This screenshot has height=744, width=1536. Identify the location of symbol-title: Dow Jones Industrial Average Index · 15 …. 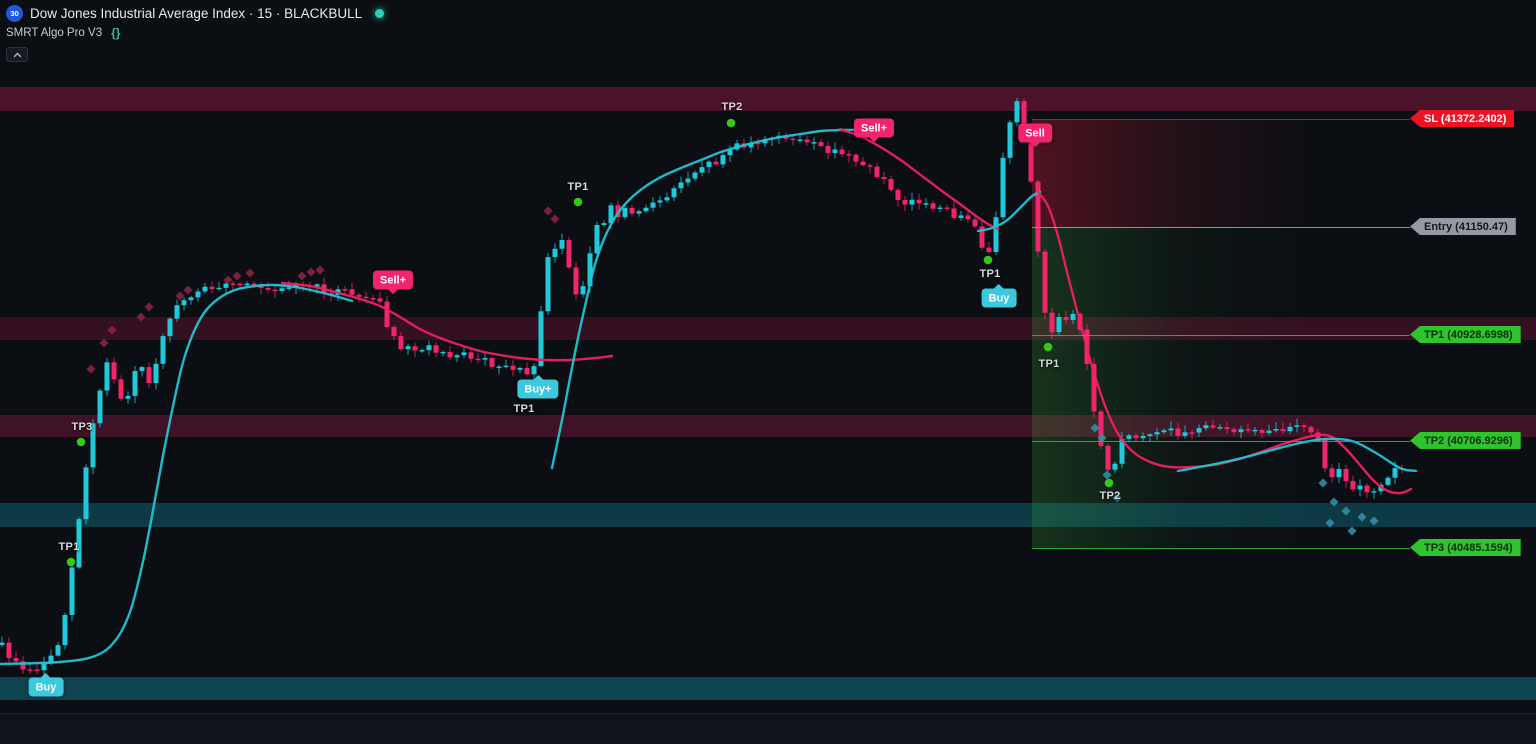
(196, 13).